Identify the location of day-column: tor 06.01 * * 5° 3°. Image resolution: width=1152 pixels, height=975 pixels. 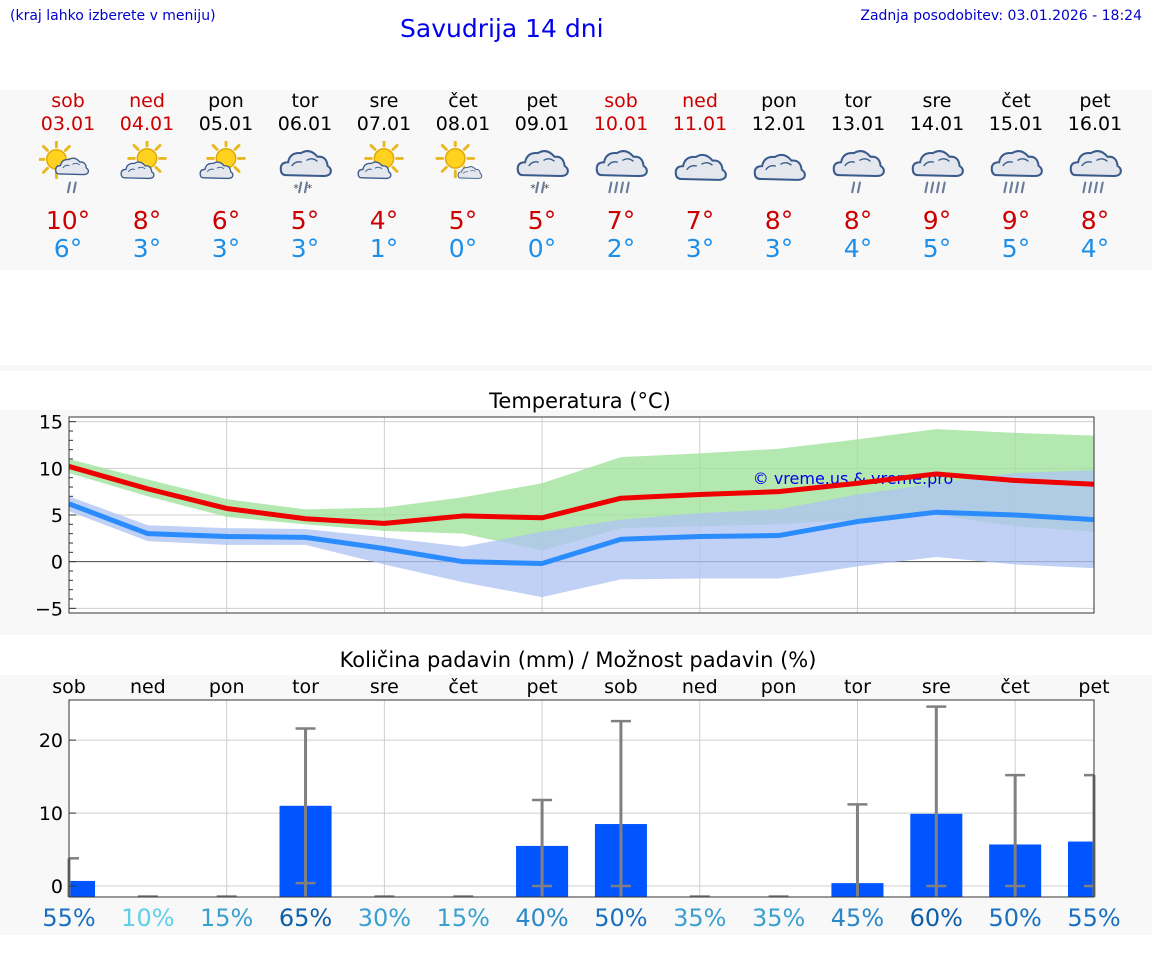
(305, 176).